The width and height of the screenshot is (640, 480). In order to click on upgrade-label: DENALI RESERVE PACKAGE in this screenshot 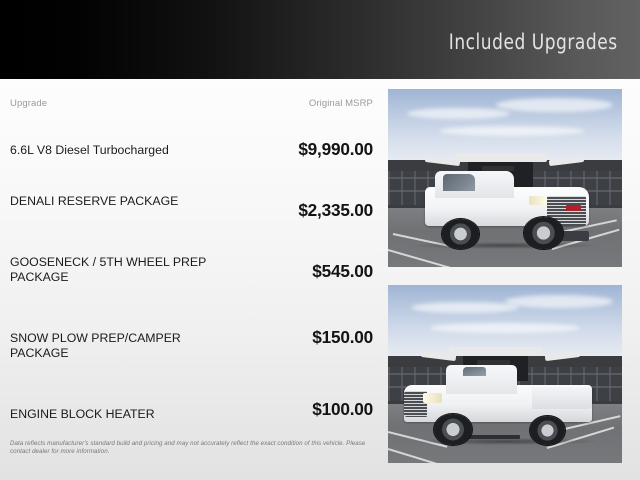, I will do `click(94, 201)`.